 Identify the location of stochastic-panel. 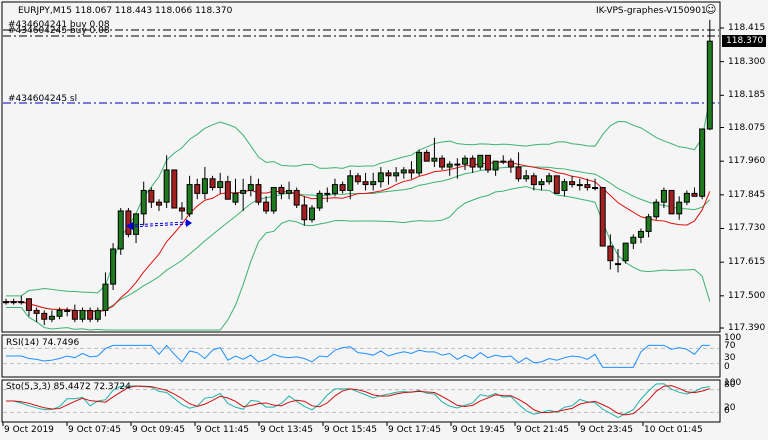
(361, 401).